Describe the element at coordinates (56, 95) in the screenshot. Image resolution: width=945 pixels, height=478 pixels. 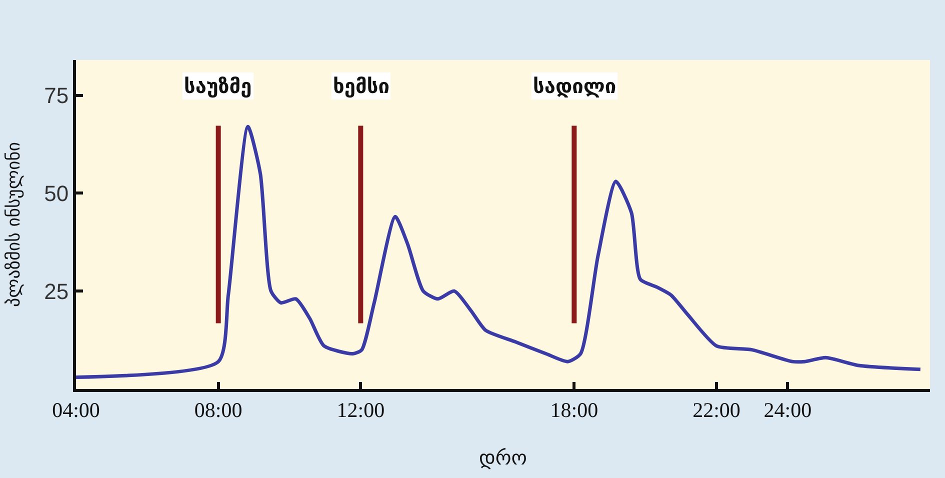
I see `y-tick-label: 75` at that location.